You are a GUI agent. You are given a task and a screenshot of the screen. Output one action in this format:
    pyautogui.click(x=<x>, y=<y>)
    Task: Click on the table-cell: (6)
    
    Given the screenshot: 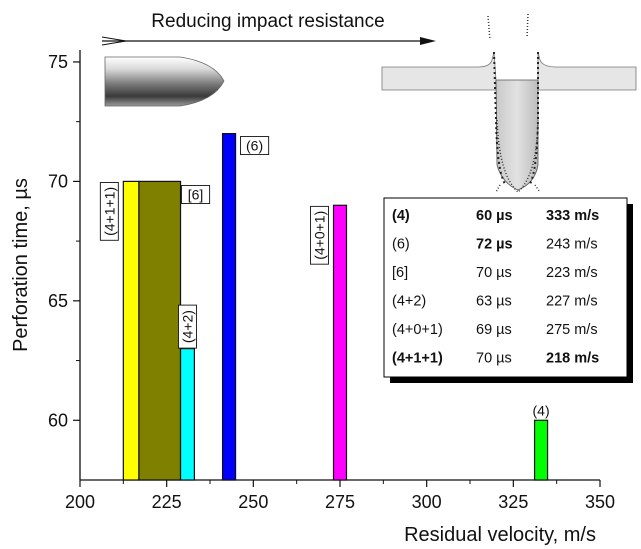 What is the action you would take?
    pyautogui.click(x=401, y=245)
    